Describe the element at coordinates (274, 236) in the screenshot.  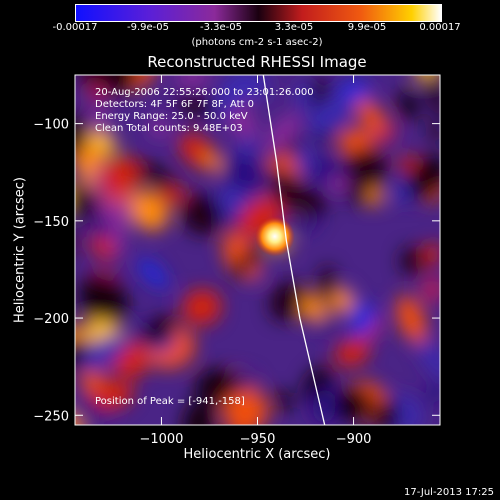
I see `peak-emission` at that location.